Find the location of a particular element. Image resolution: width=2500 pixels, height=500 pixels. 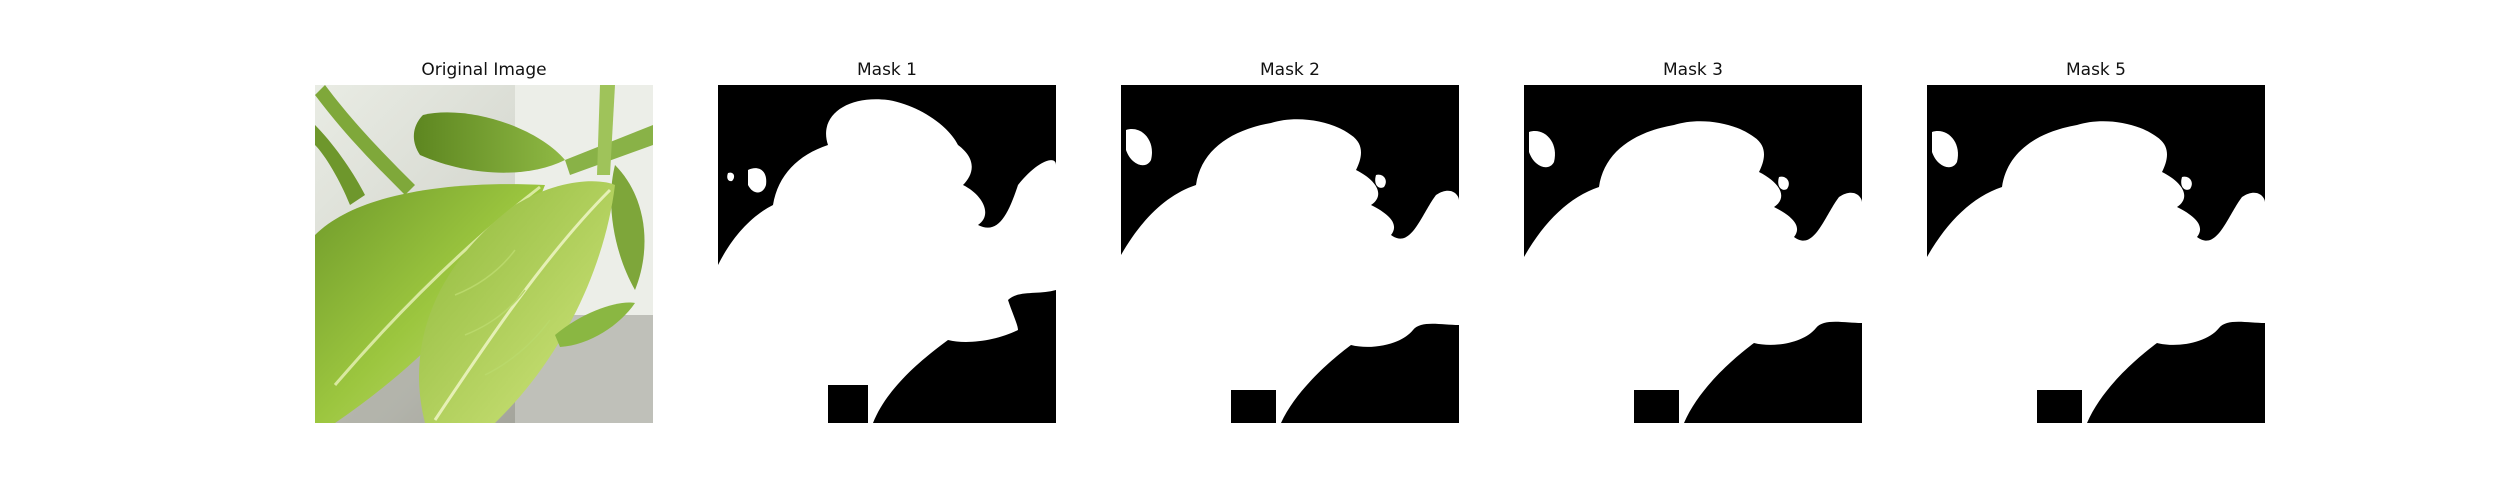

mask-2-image is located at coordinates (1290, 254).